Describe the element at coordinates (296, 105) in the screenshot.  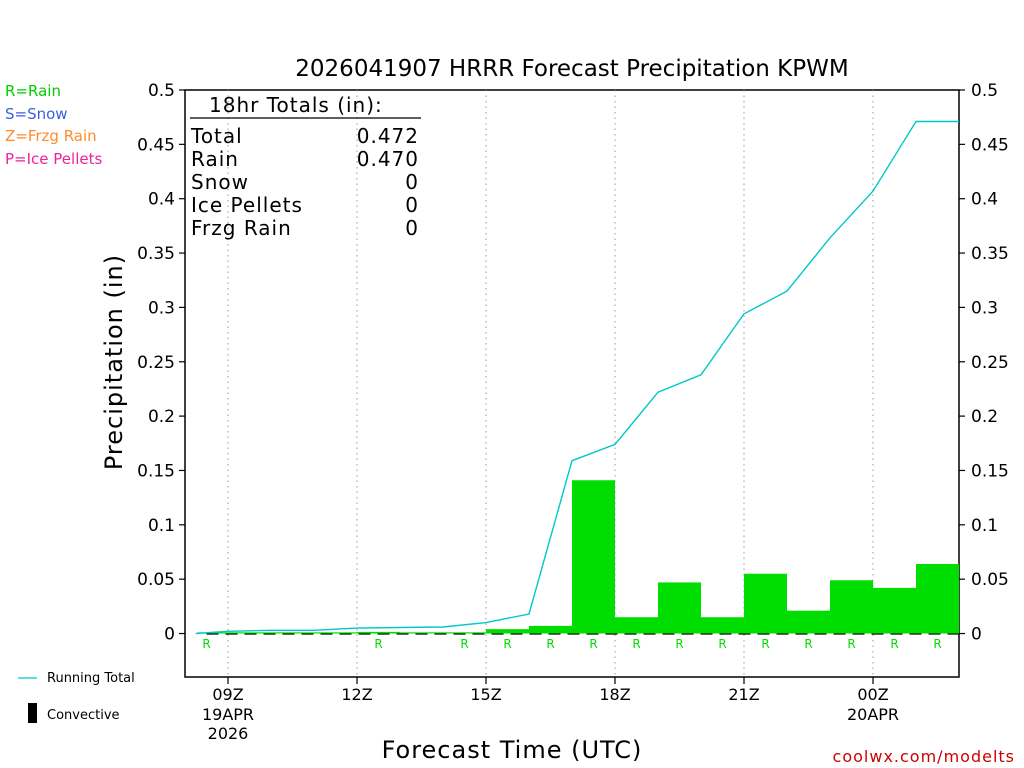
I see `totals-heading: 18hr Totals (in):` at that location.